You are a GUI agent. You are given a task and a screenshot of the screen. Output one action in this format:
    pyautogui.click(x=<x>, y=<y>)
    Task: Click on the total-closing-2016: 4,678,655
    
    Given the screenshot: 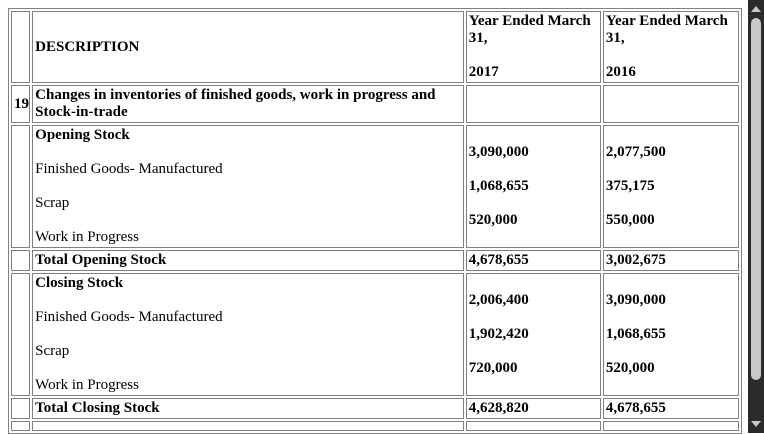 What is the action you would take?
    pyautogui.click(x=670, y=408)
    